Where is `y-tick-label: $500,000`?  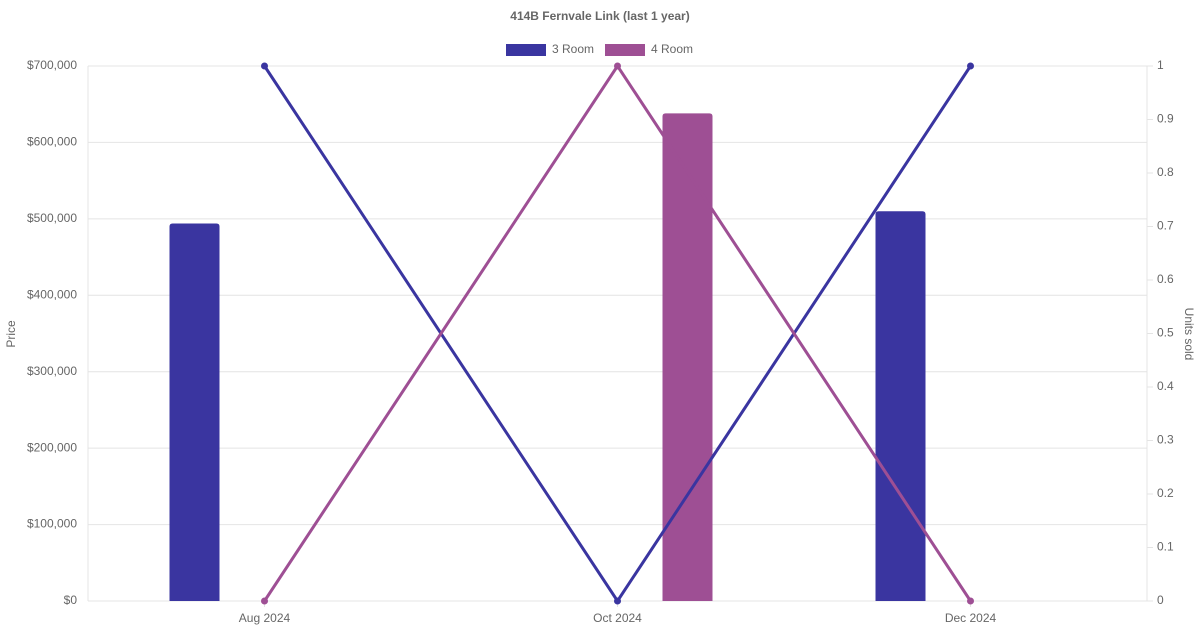 y-tick-label: $500,000 is located at coordinates (52, 218).